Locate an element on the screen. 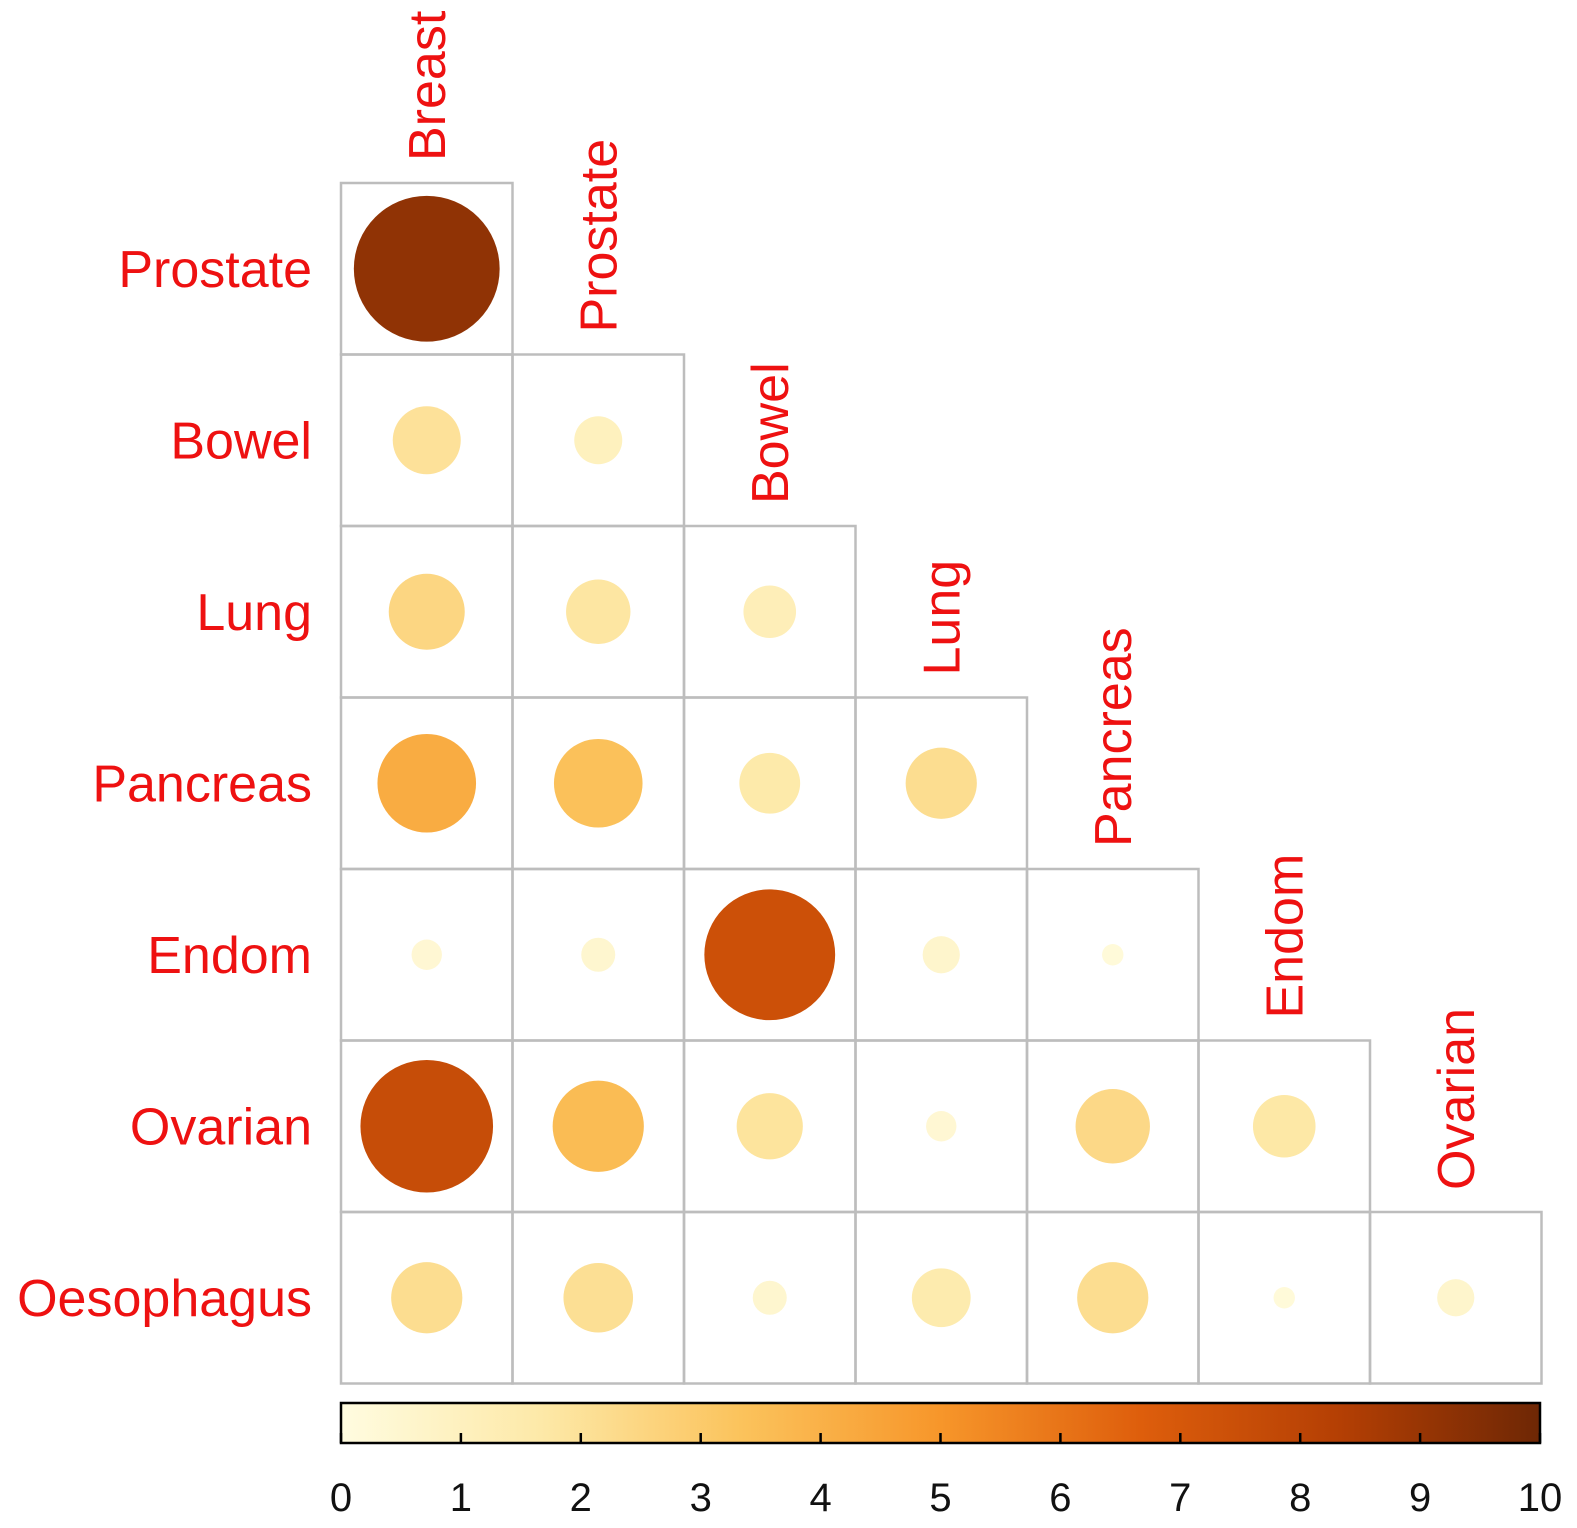 This screenshot has height=1528, width=1577. colorbar-tick-label: 7 is located at coordinates (1180, 1498).